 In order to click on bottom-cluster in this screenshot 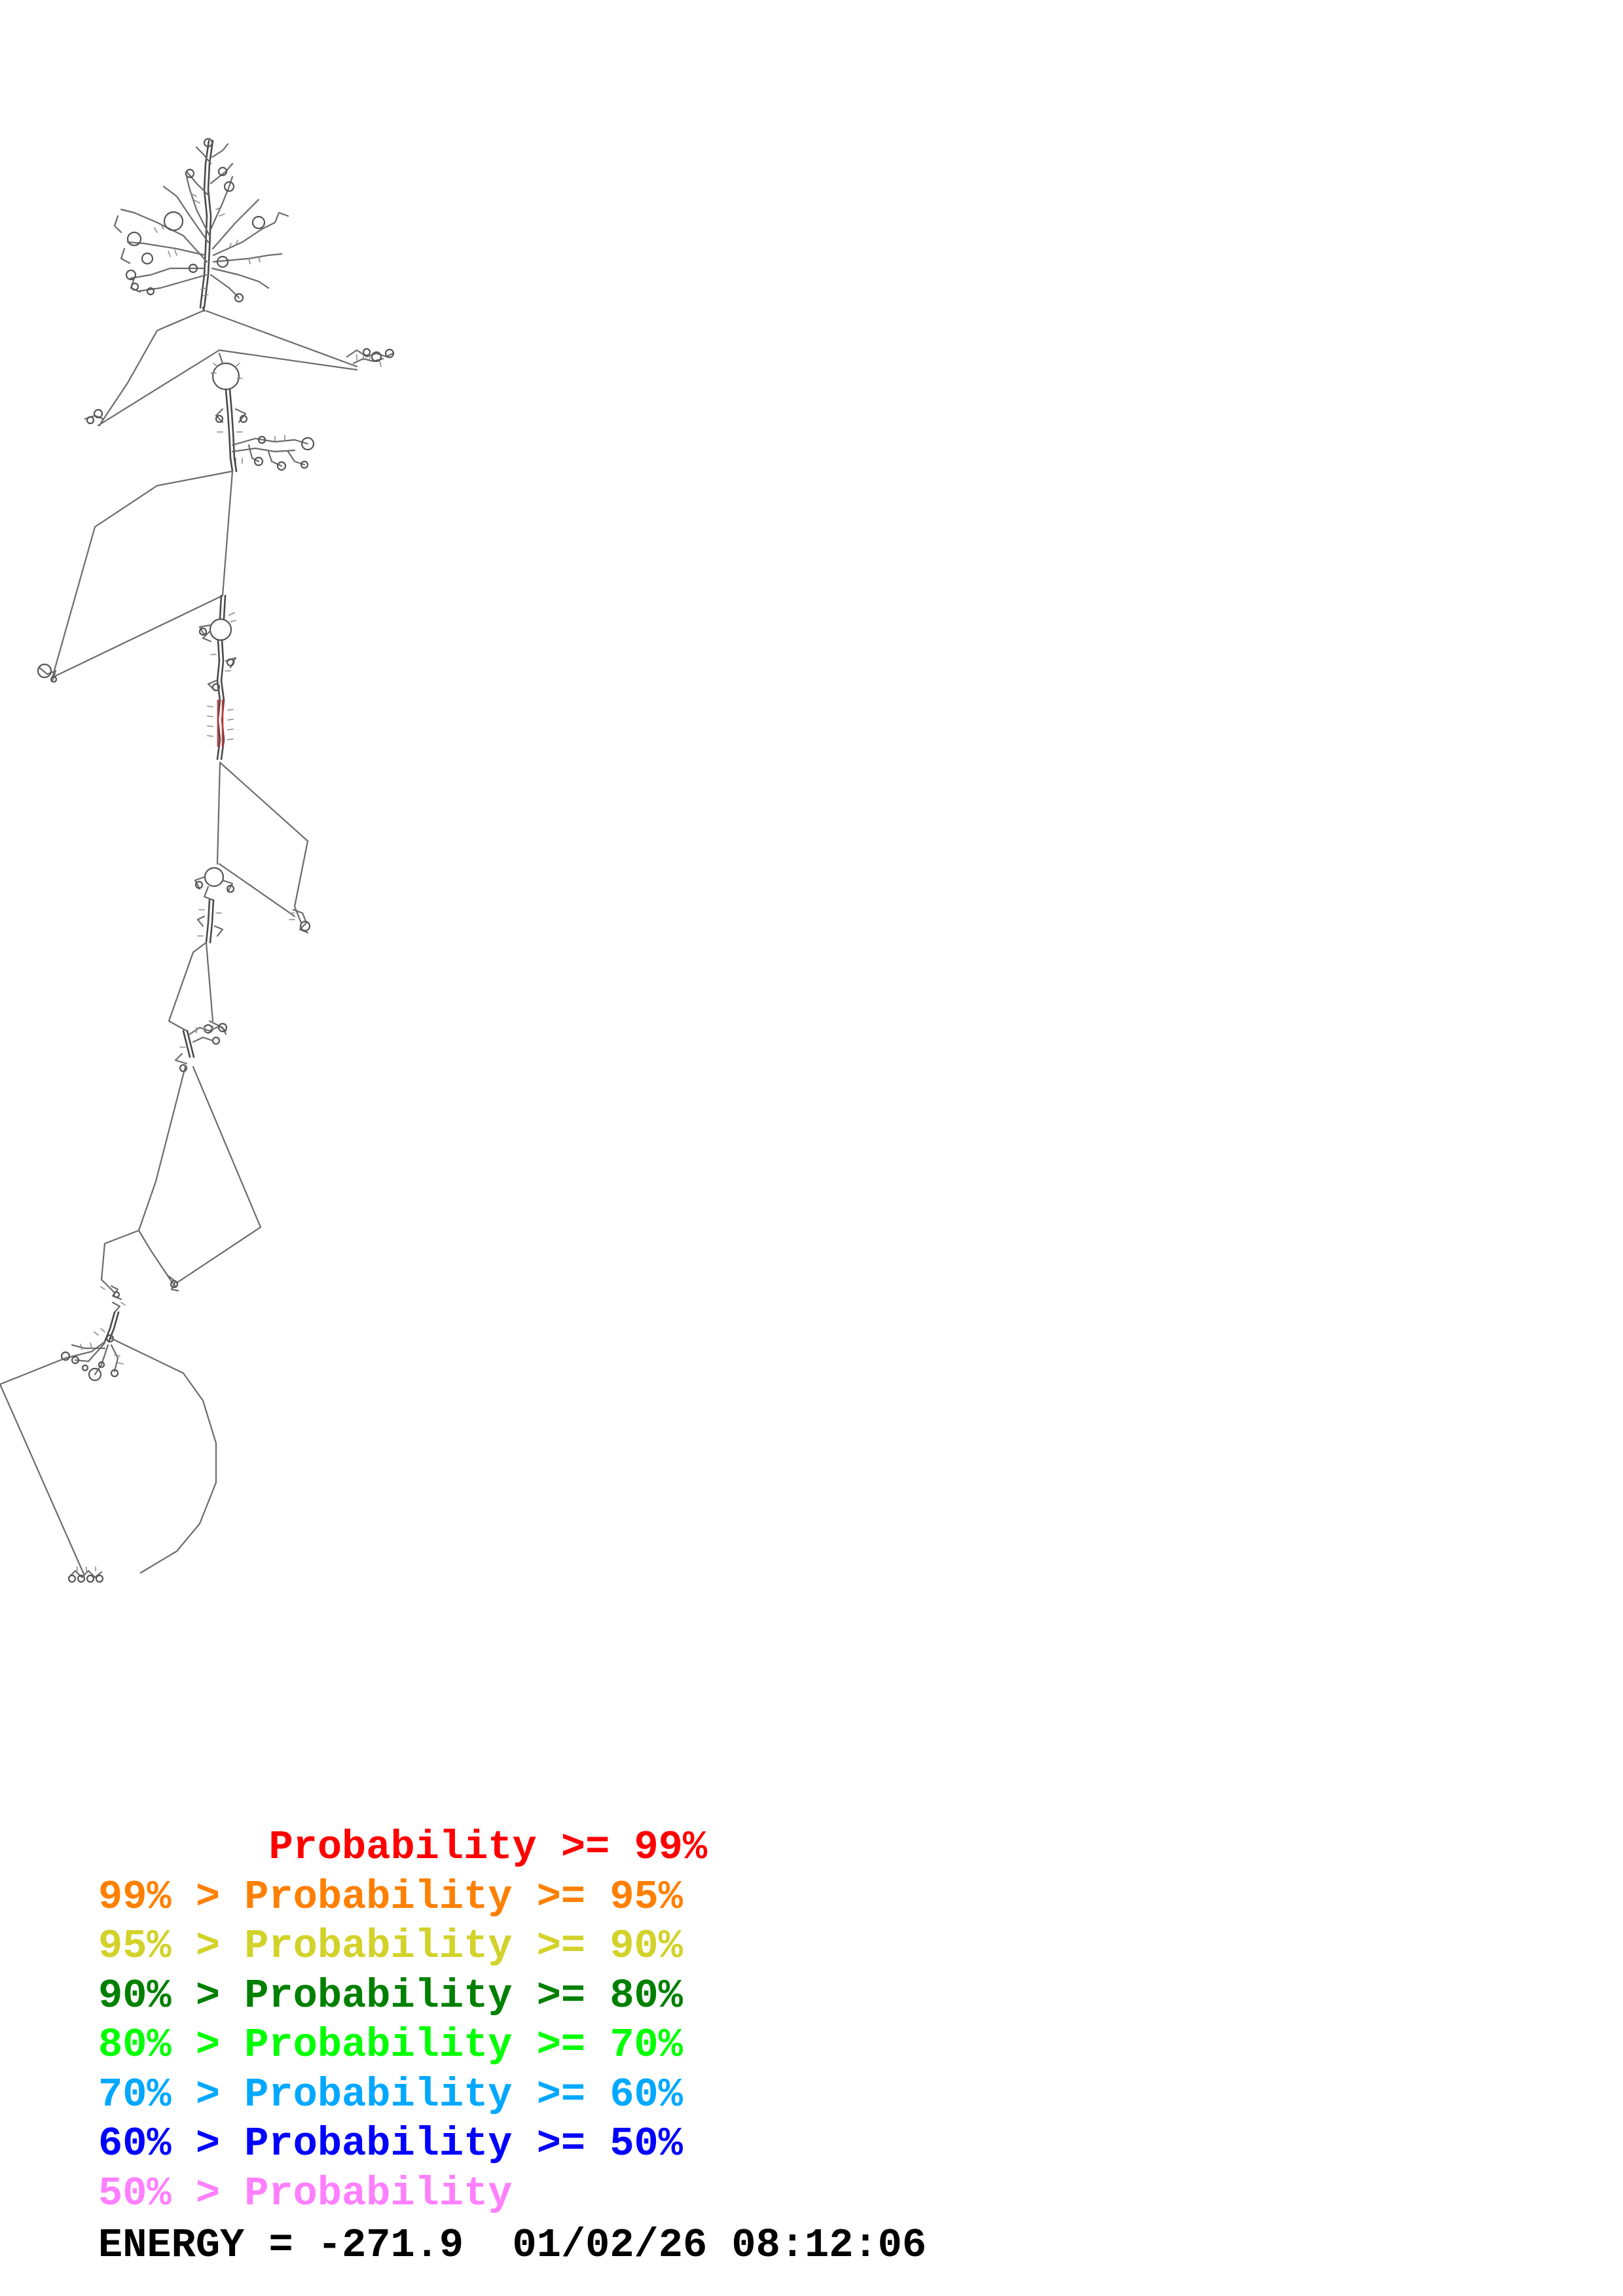, I will do `click(92, 1346)`.